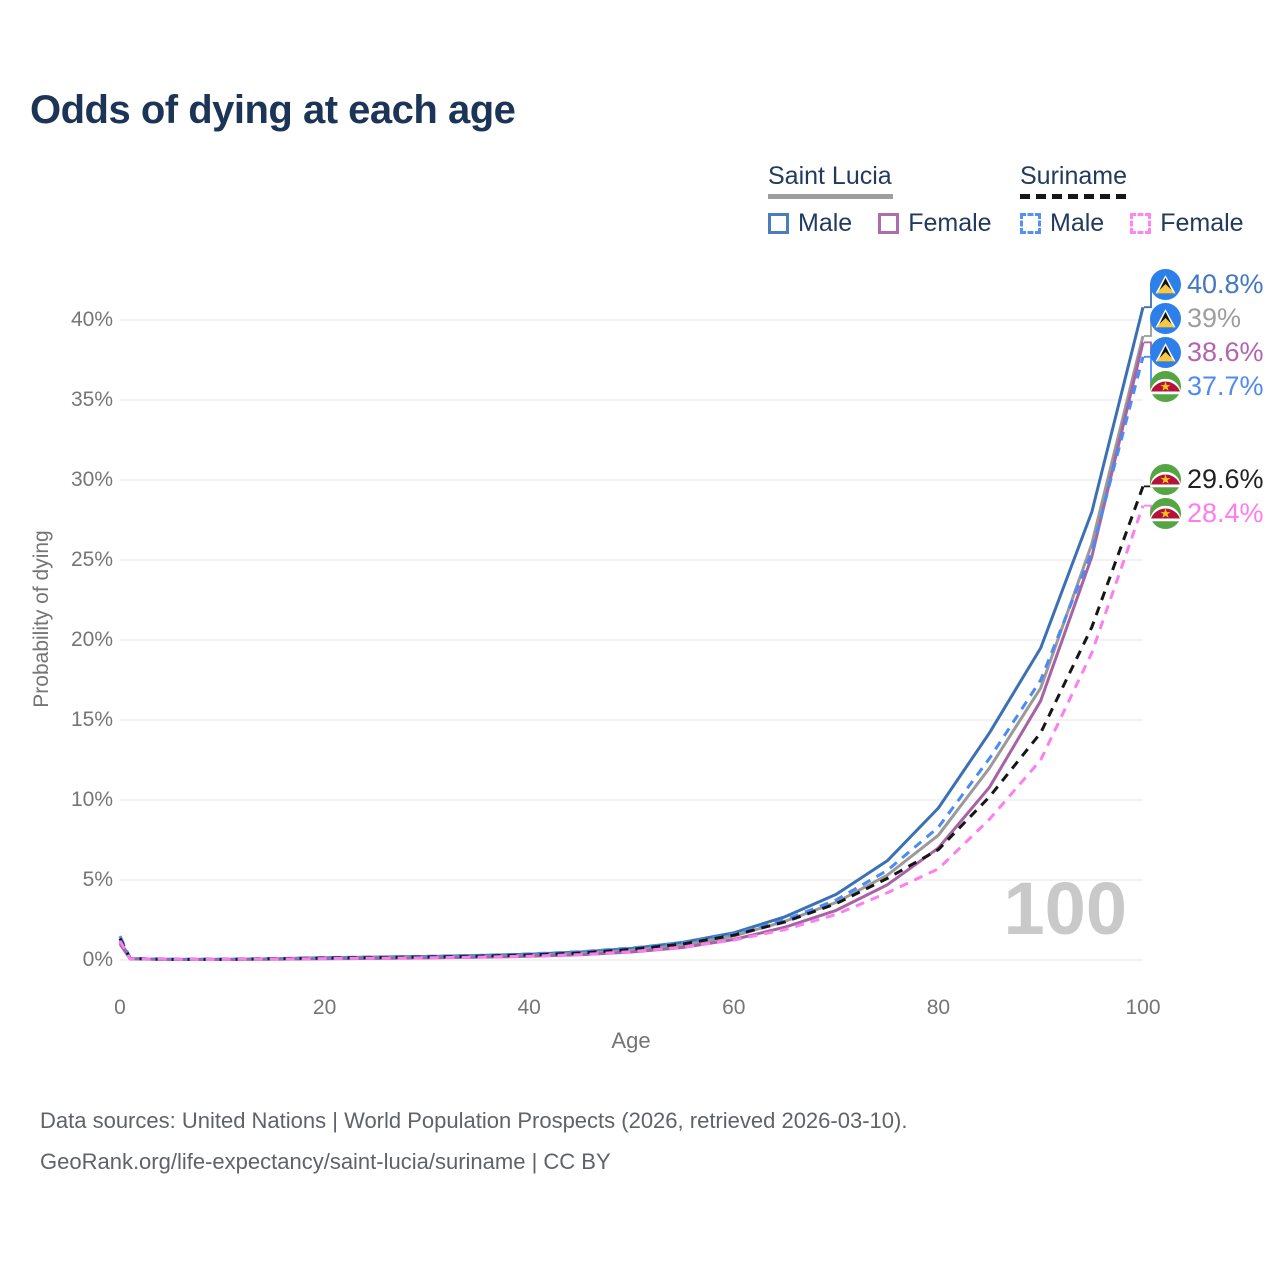 The image size is (1280, 1280). What do you see at coordinates (830, 196) in the screenshot?
I see `legend-underline-saint-lucia` at bounding box center [830, 196].